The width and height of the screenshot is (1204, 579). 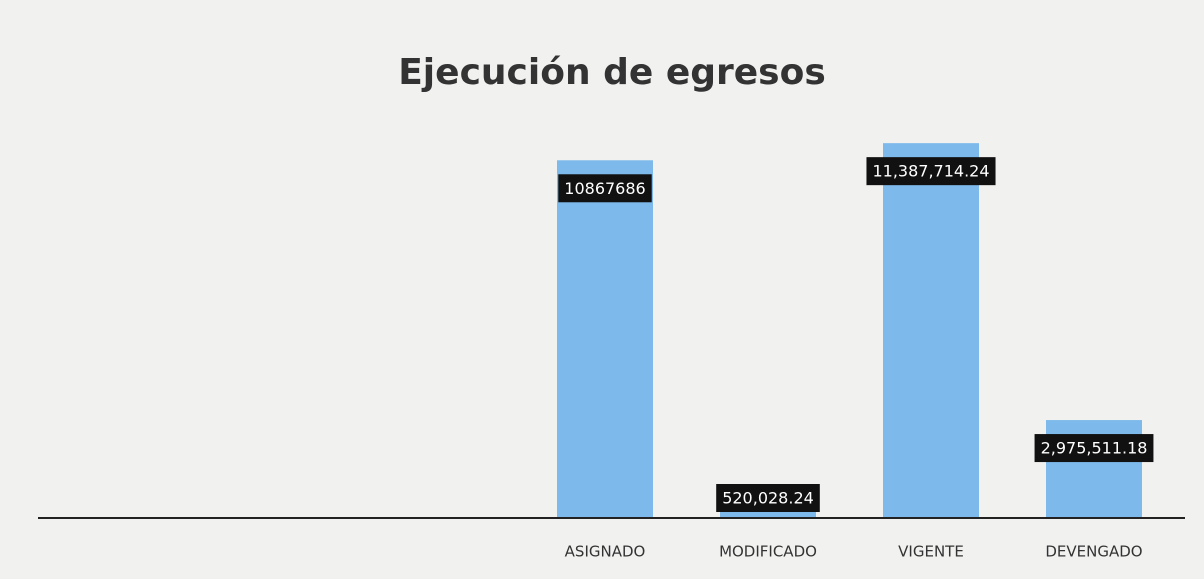 I want to click on x-tick-label: DEVENGADO, so click(x=1093, y=552).